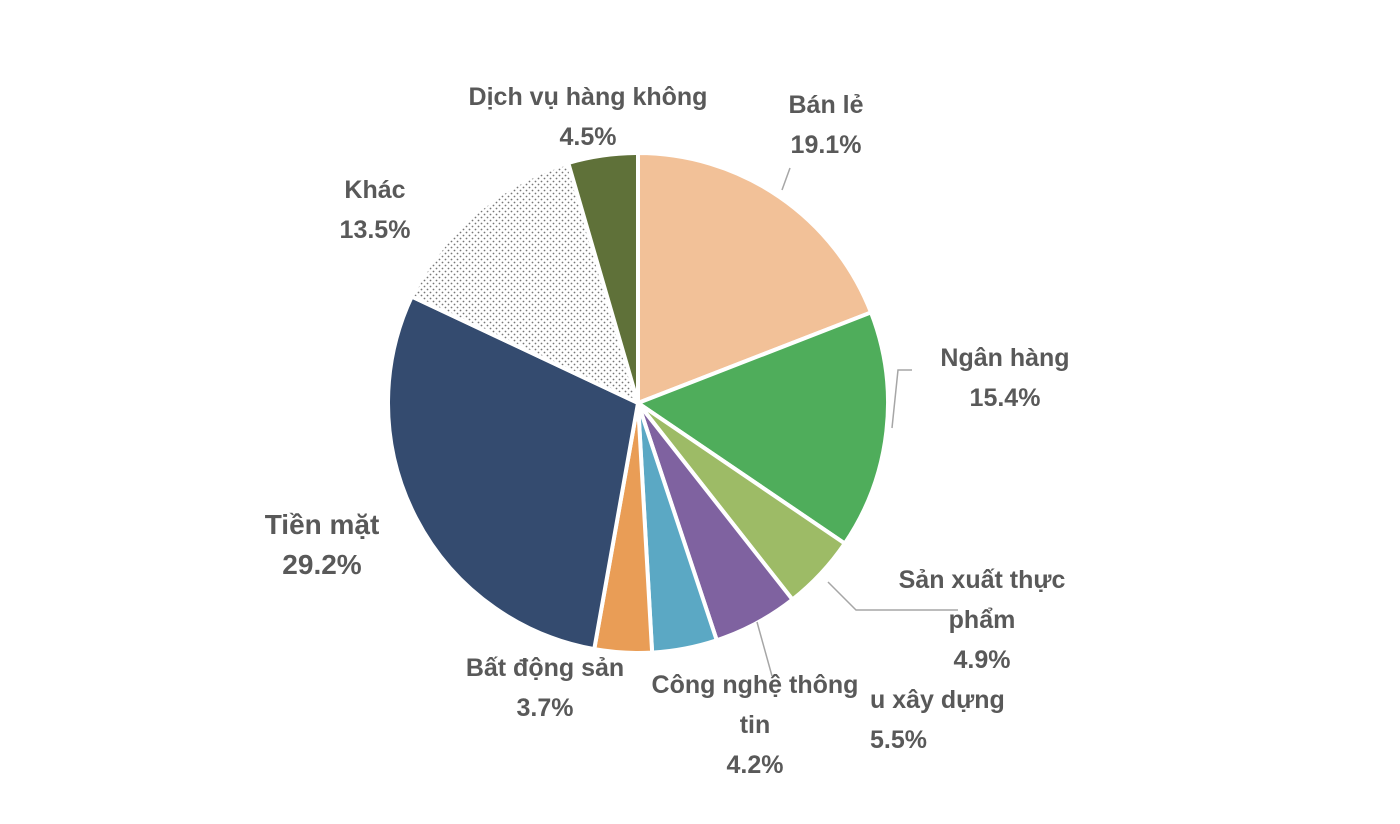 The width and height of the screenshot is (1400, 824). What do you see at coordinates (545, 708) in the screenshot?
I see `value-label: 3.7%` at bounding box center [545, 708].